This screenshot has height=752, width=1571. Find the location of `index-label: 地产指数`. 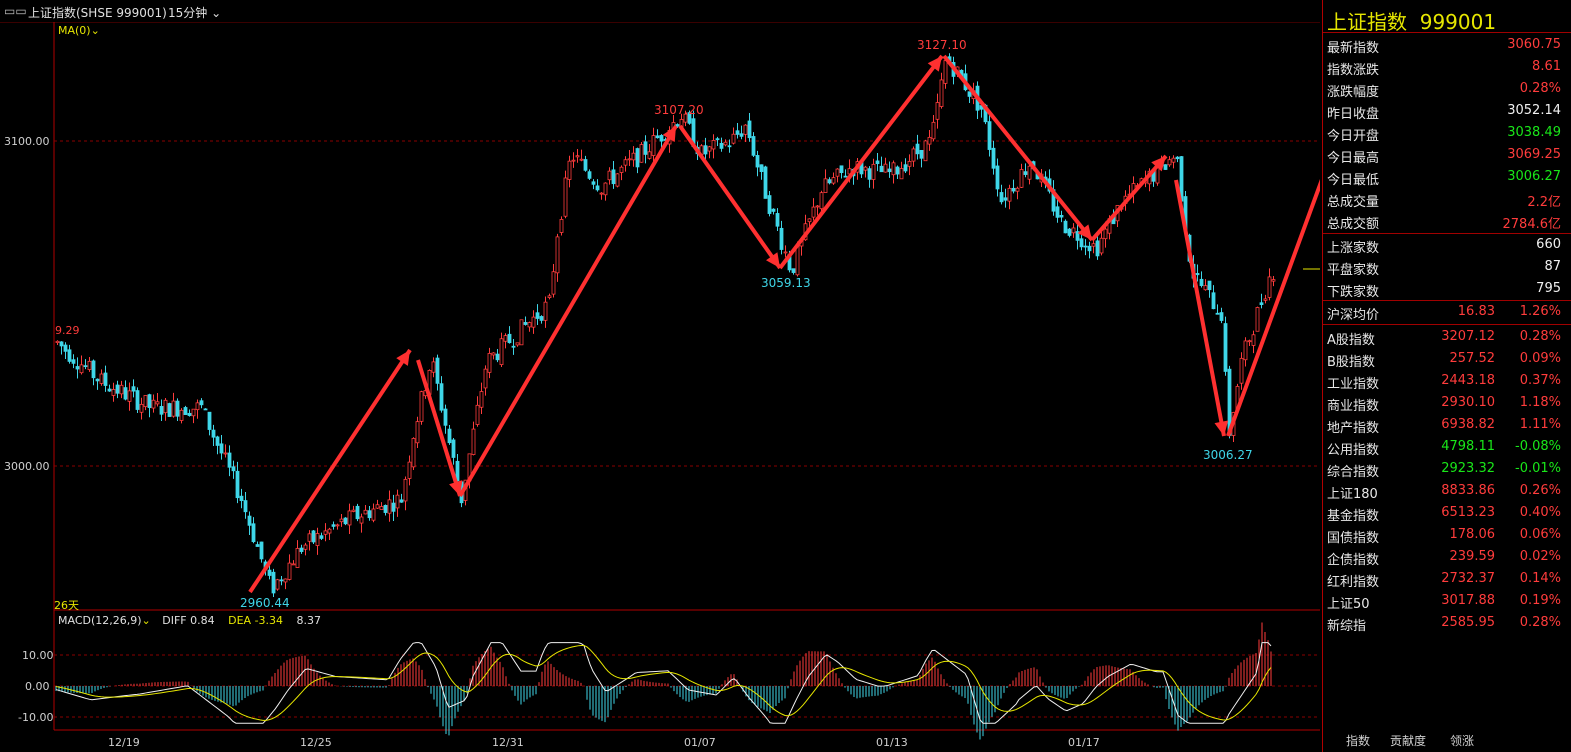

index-label: 地产指数 is located at coordinates (1353, 428).